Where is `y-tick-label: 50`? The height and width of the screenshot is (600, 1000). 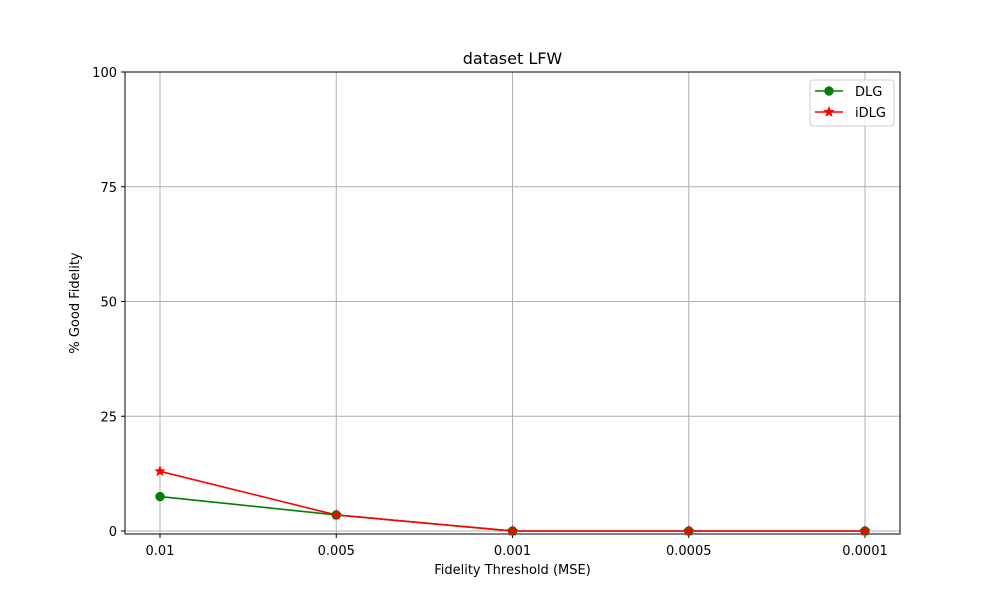 y-tick-label: 50 is located at coordinates (108, 303).